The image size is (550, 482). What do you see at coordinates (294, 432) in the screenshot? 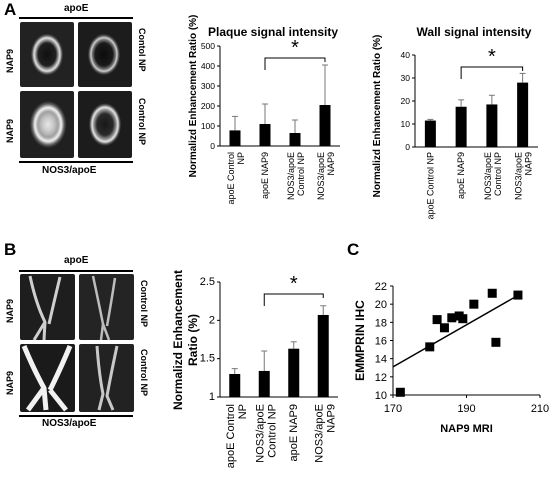
I see `x-tick-label-2: apoE NAP9` at bounding box center [294, 432].